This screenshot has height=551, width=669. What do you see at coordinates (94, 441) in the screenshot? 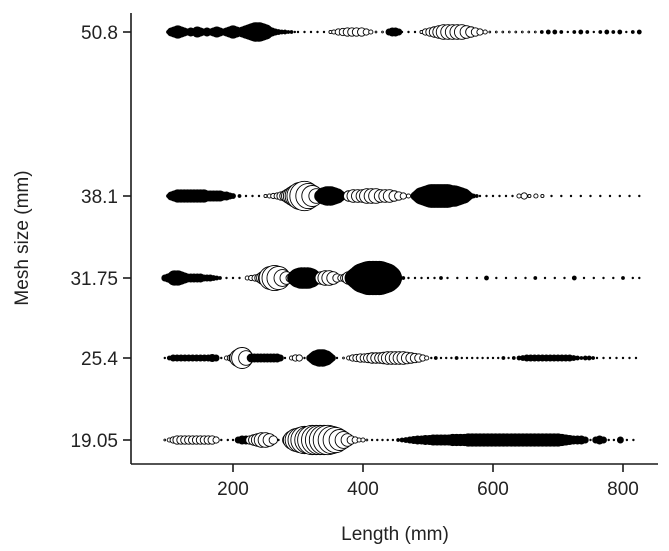
I see `y-tick-label: 19.05` at bounding box center [94, 441].